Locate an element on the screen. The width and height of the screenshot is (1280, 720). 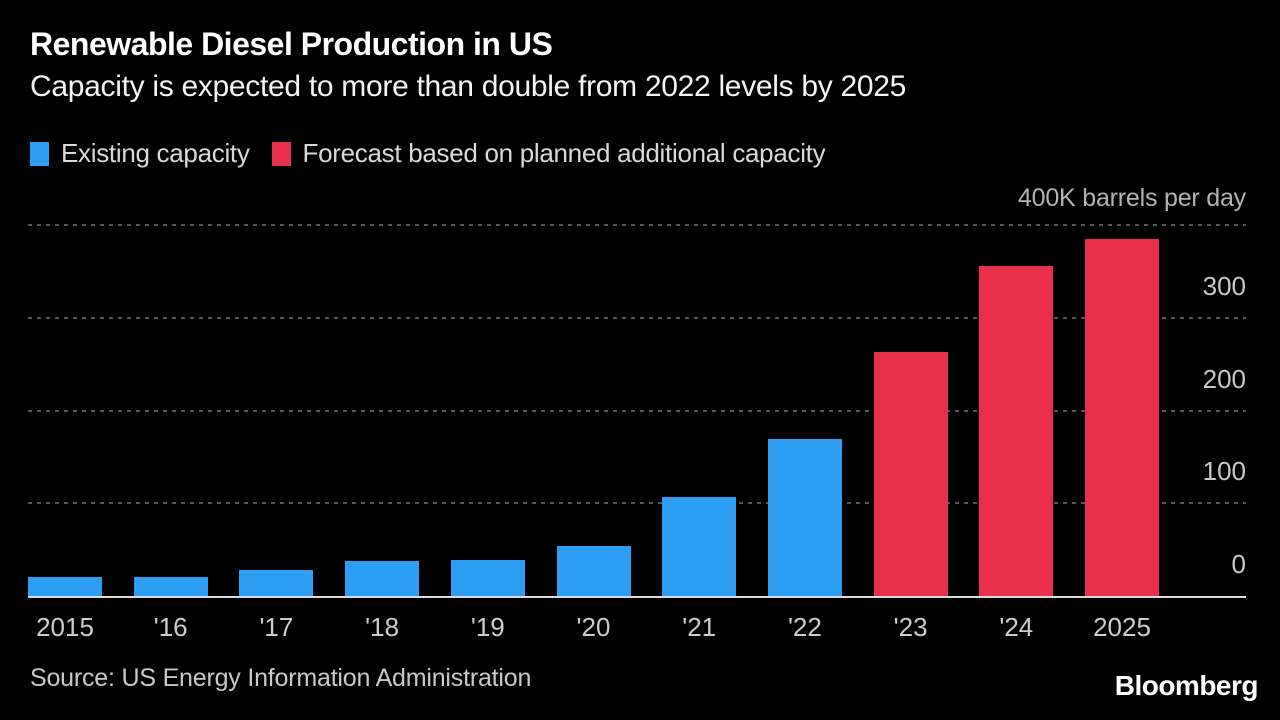
bloomberg-logo: Bloomberg is located at coordinates (1186, 685).